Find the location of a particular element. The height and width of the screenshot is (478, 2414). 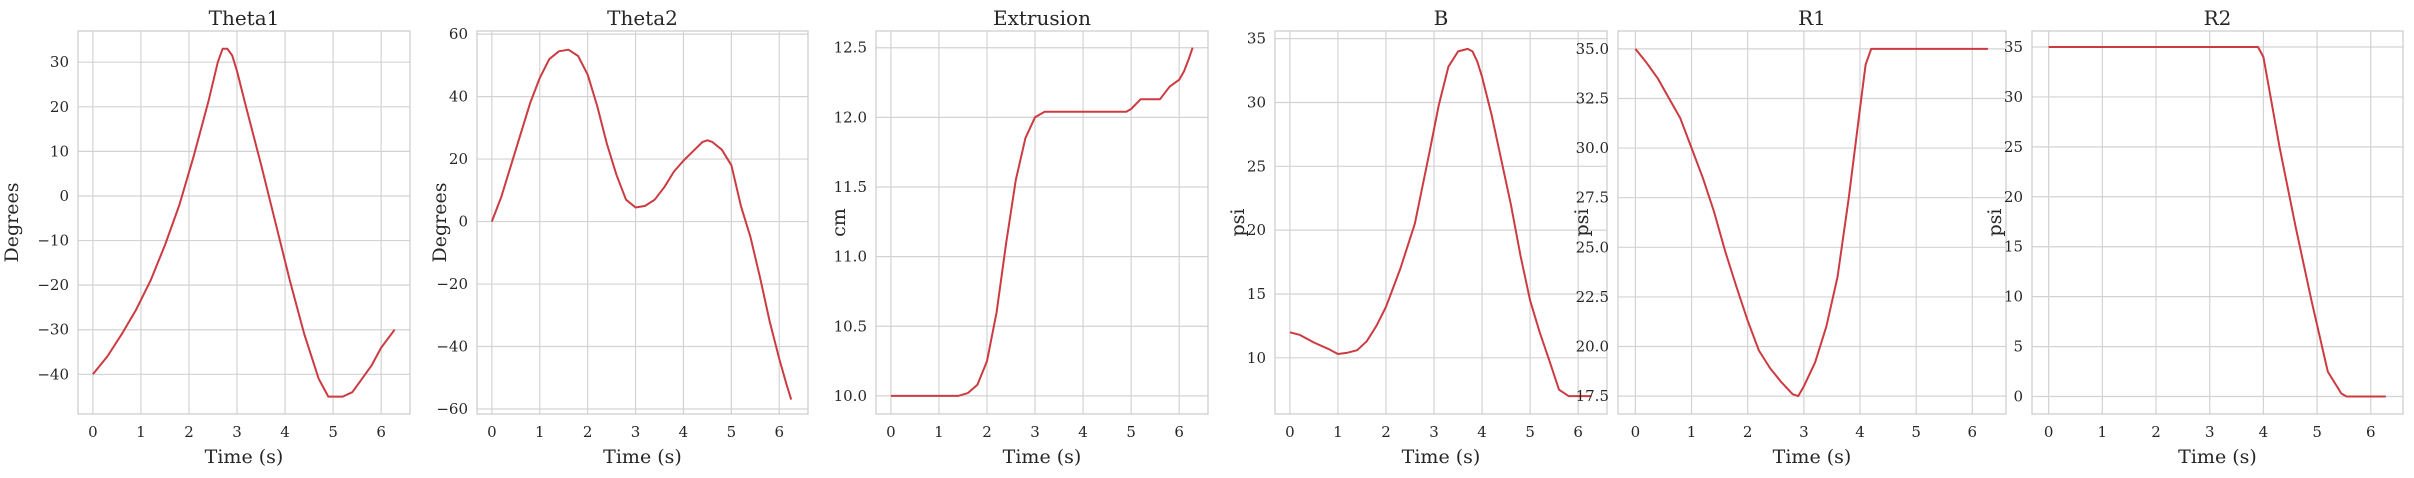

chart-title: R1 is located at coordinates (1812, 18).